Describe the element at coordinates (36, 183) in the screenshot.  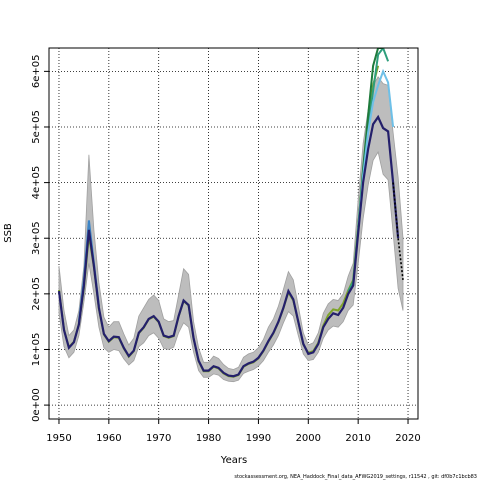
I see `y-tick-label: 4e+05` at that location.